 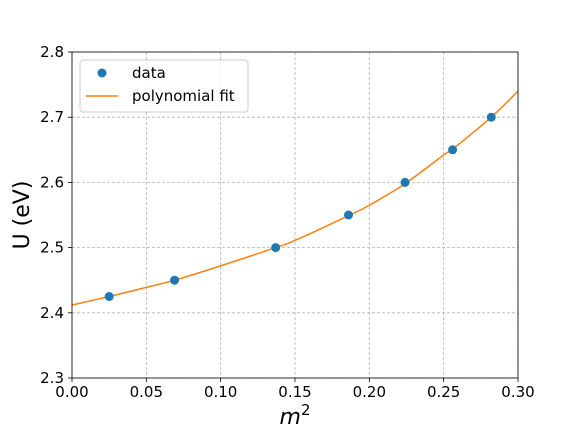 I want to click on legend: data polynomial fit, so click(x=164, y=86).